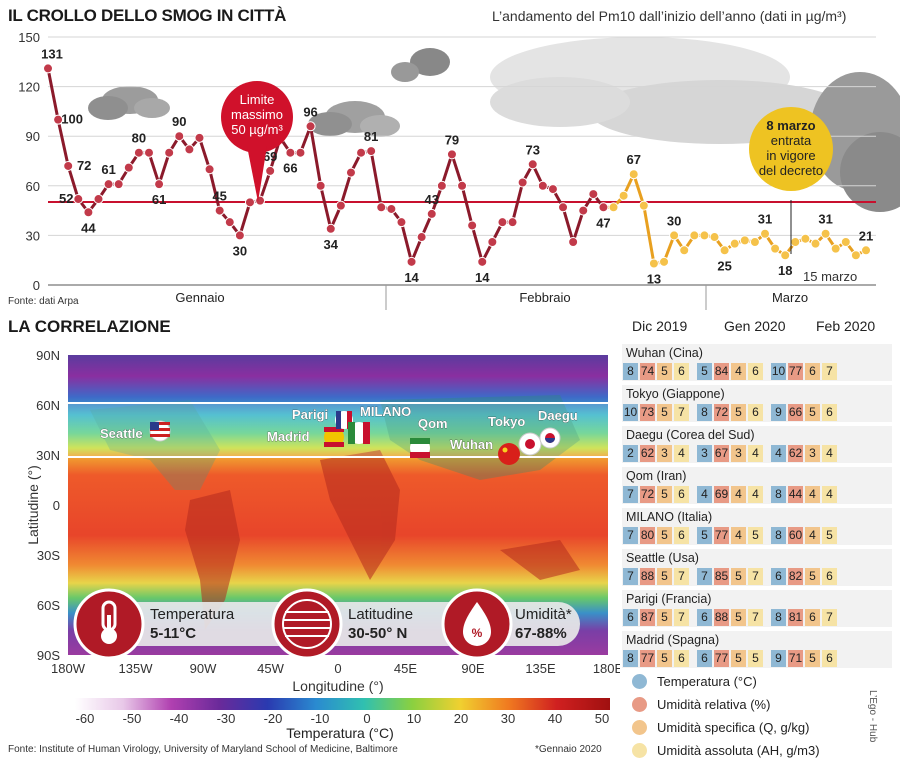 The image size is (900, 765). I want to click on map-y-tick-label: 30S, so click(48, 555).